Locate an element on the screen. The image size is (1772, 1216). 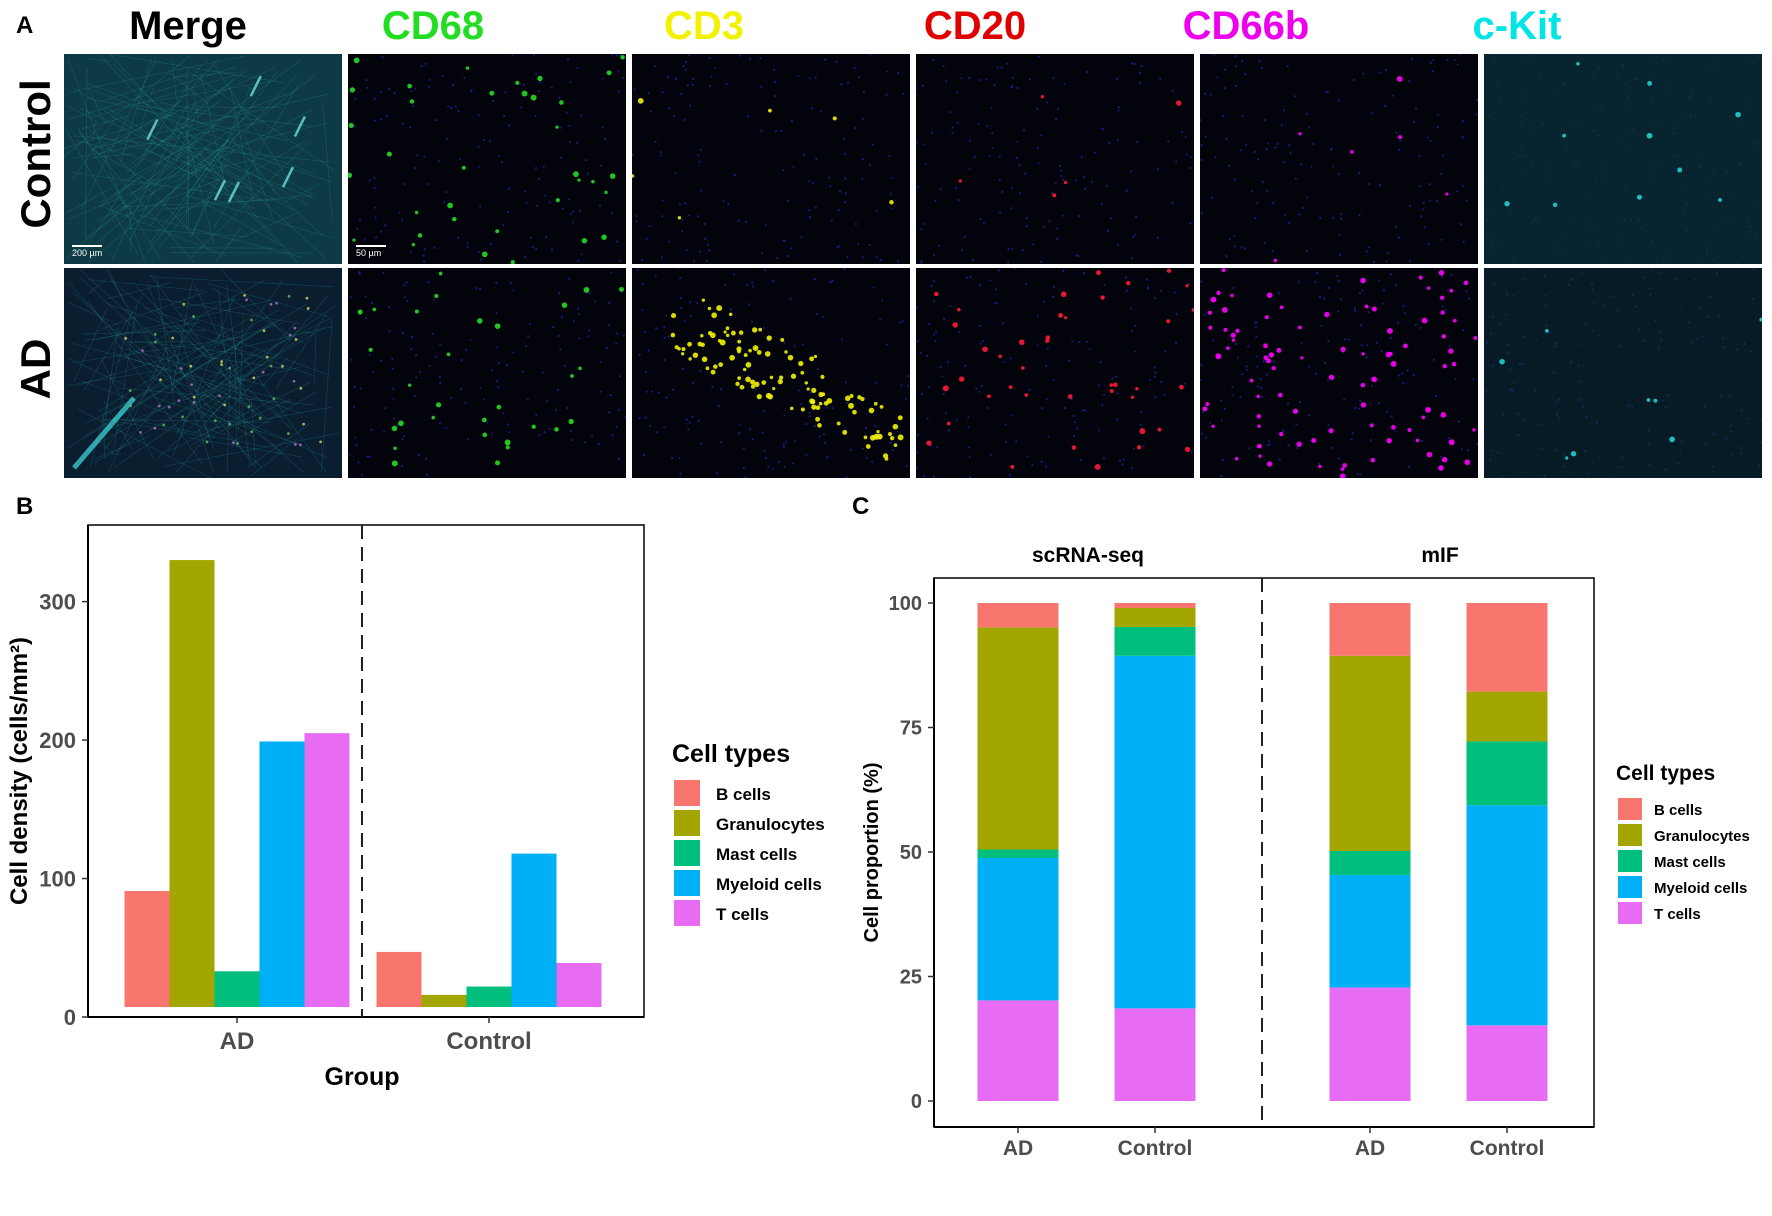
y-axis-title: Cell proportion (%) is located at coordinates (872, 853).